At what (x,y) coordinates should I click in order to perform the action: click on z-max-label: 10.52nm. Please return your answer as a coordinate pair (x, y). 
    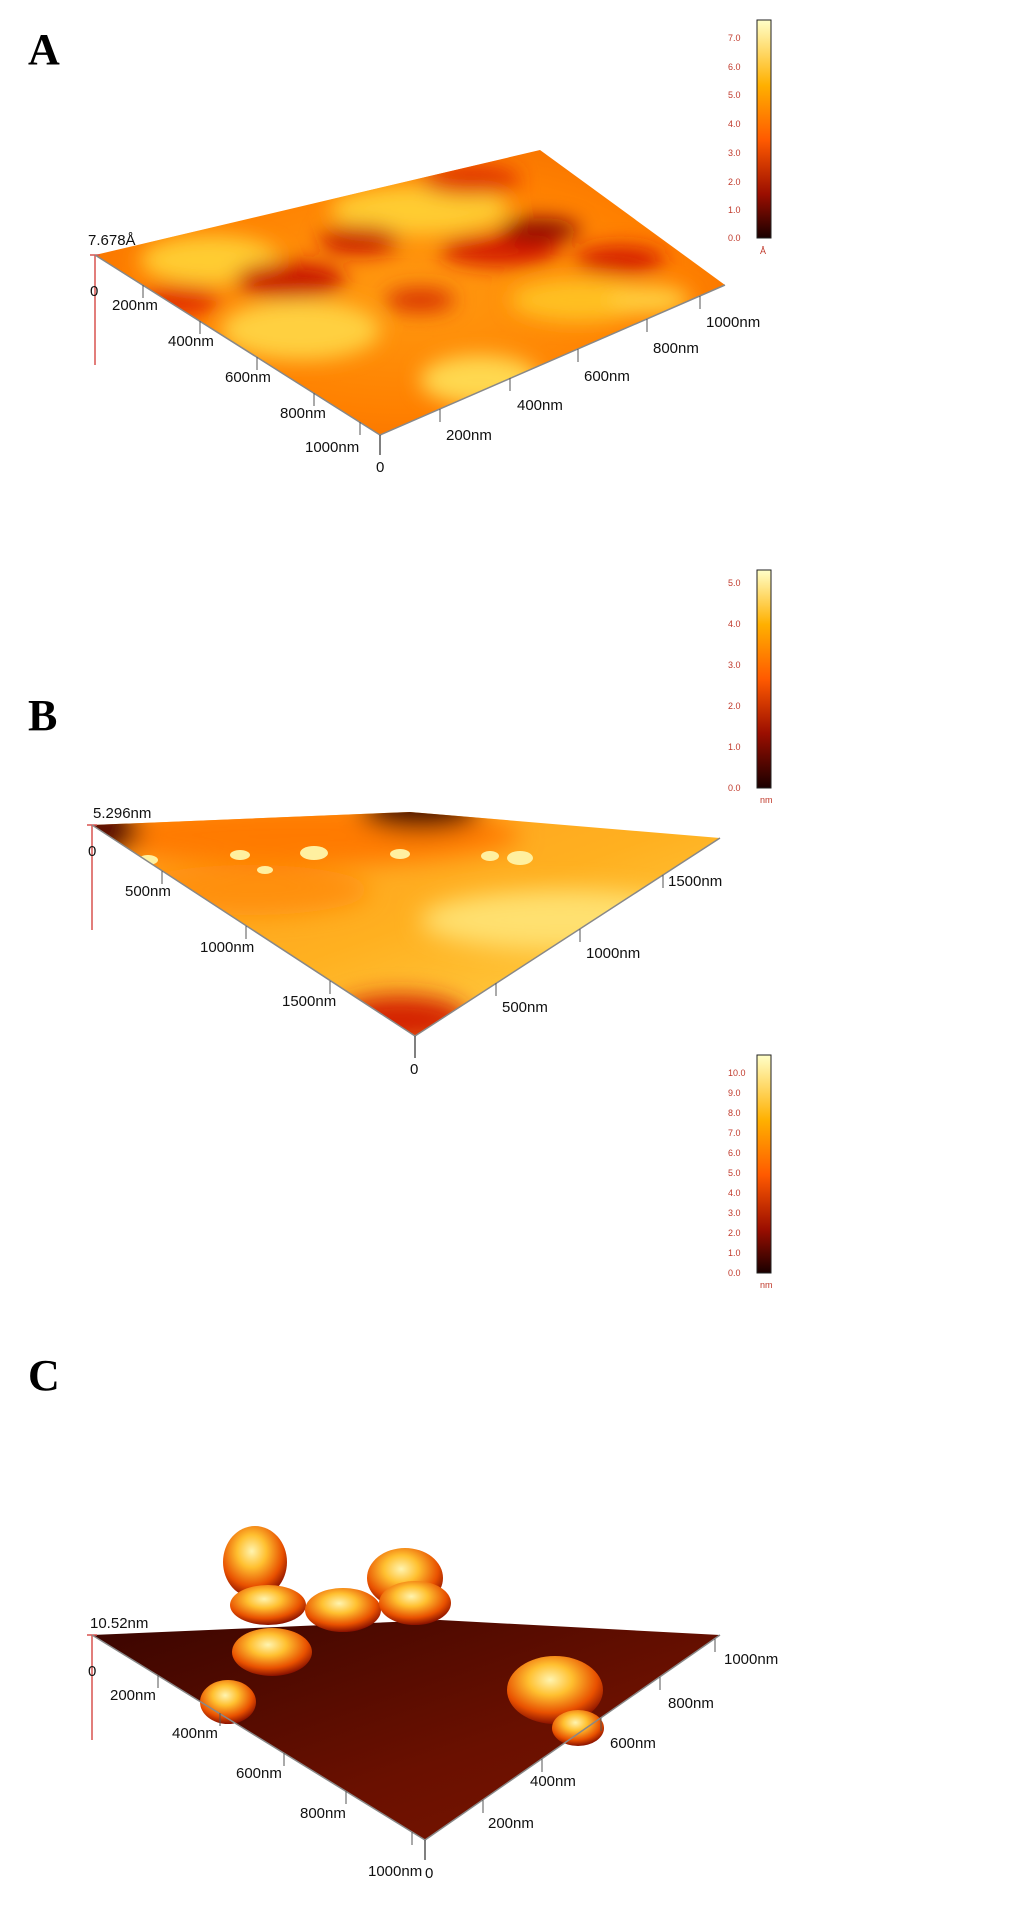
    Looking at the image, I should click on (119, 1623).